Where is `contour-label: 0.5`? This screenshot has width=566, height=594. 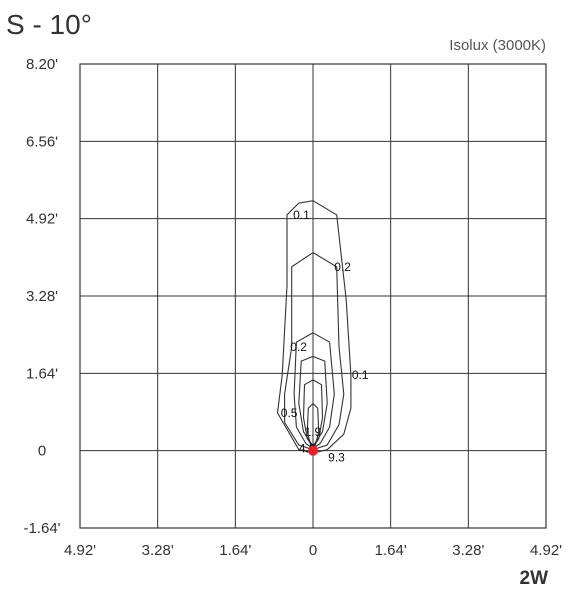 contour-label: 0.5 is located at coordinates (289, 413).